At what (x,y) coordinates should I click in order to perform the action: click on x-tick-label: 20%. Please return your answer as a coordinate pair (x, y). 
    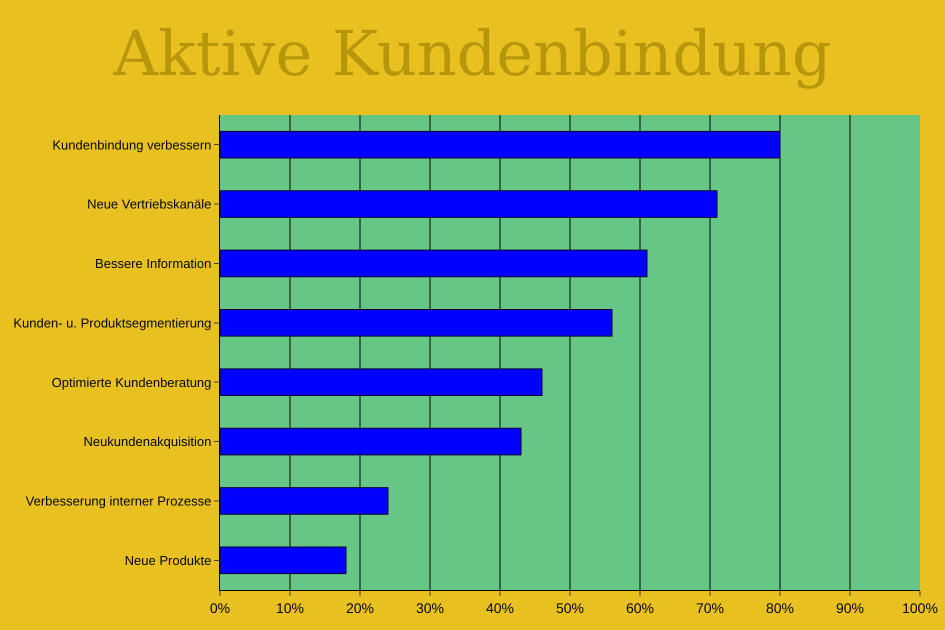
    Looking at the image, I should click on (360, 608).